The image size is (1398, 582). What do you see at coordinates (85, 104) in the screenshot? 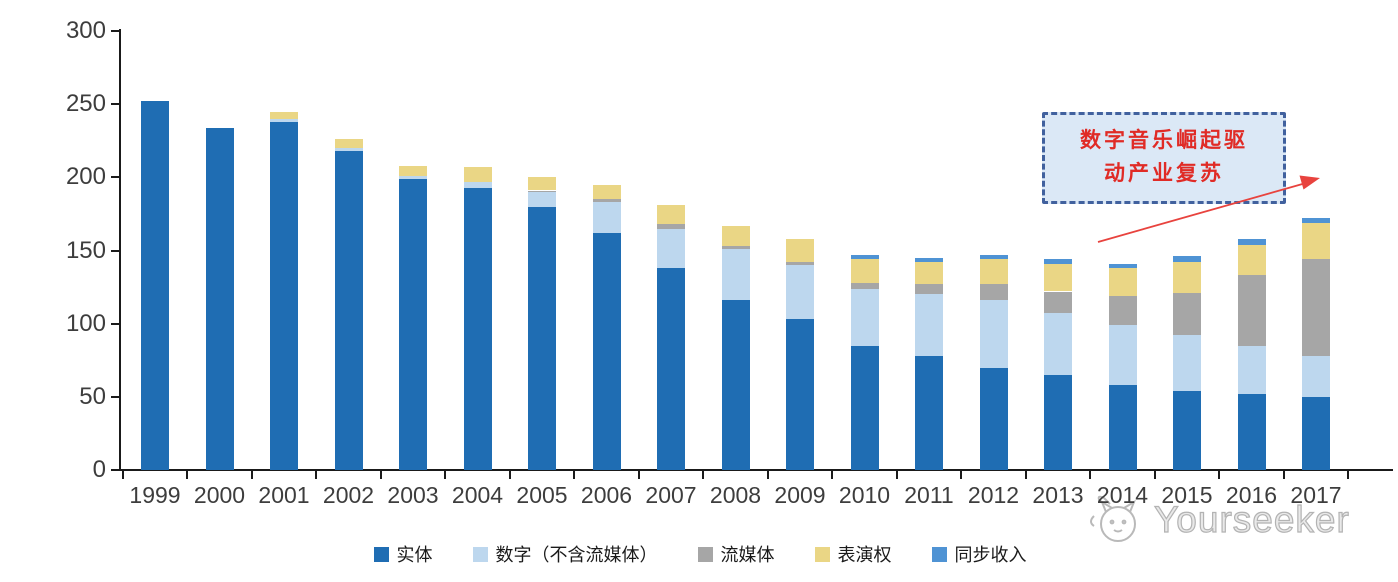
I see `y-axis-tick-label: 250` at bounding box center [85, 104].